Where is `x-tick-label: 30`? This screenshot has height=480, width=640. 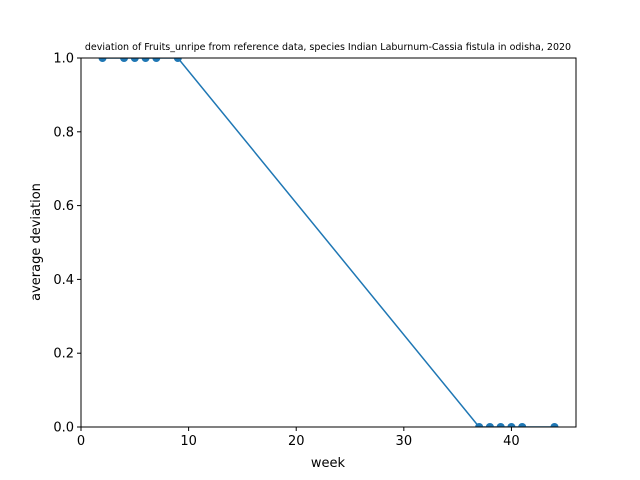
x-tick-label: 30 is located at coordinates (404, 441).